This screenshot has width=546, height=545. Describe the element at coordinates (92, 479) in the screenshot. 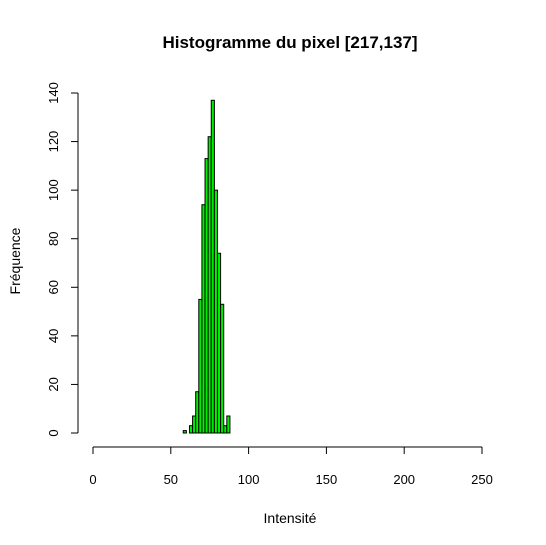

I see `x-tick-label: 0` at that location.